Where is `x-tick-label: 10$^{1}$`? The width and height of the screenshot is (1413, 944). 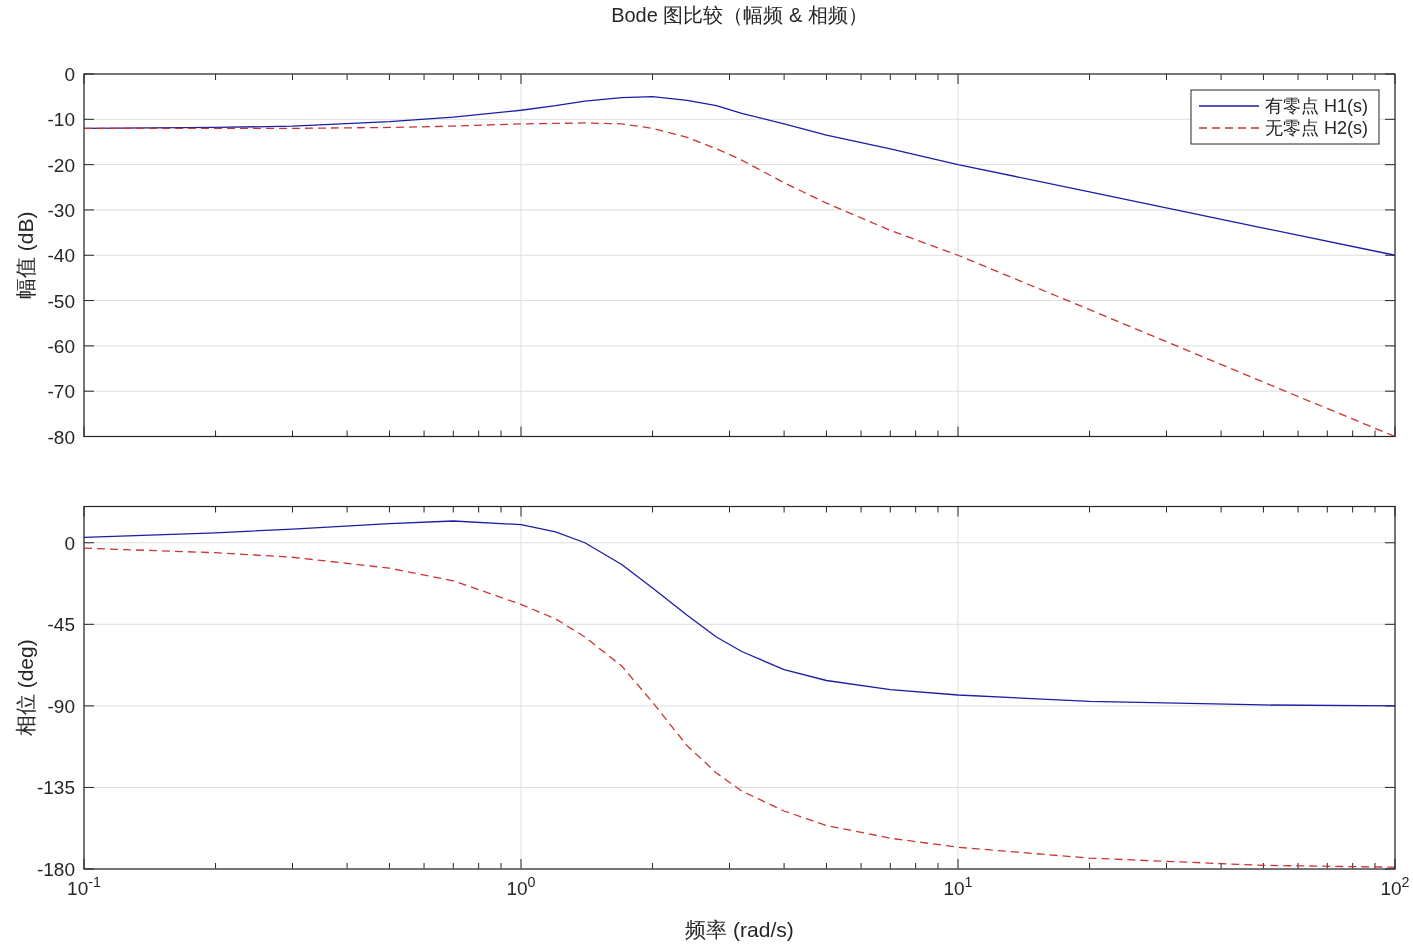
x-tick-label: 10$^{1}$ is located at coordinates (958, 886).